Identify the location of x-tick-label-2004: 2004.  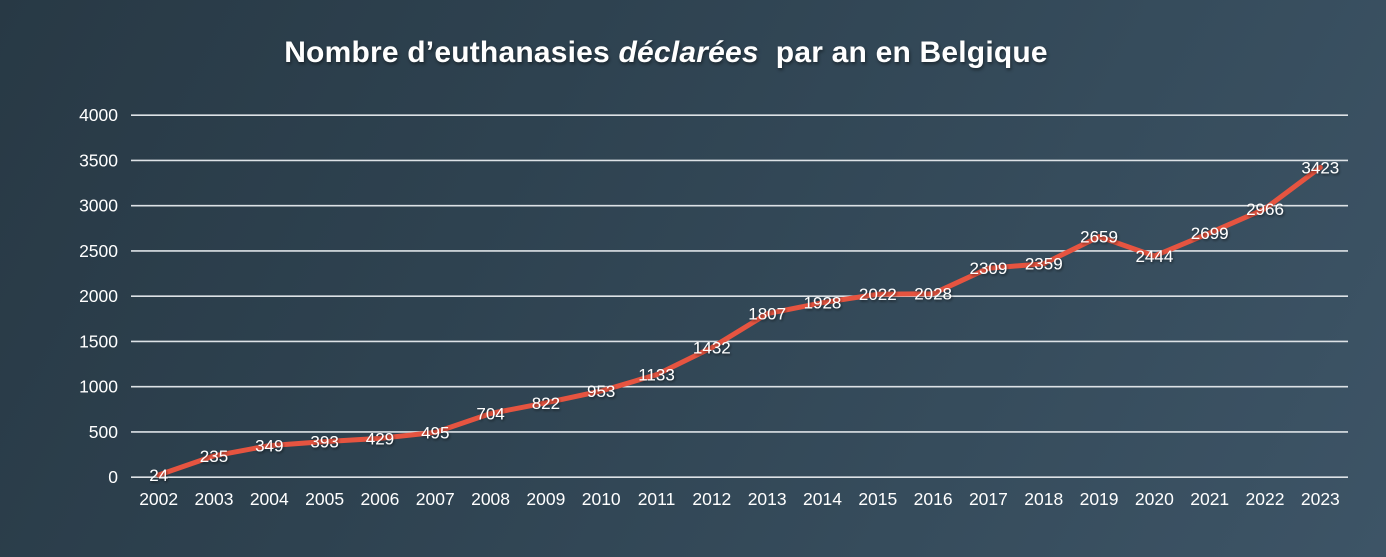
(269, 499).